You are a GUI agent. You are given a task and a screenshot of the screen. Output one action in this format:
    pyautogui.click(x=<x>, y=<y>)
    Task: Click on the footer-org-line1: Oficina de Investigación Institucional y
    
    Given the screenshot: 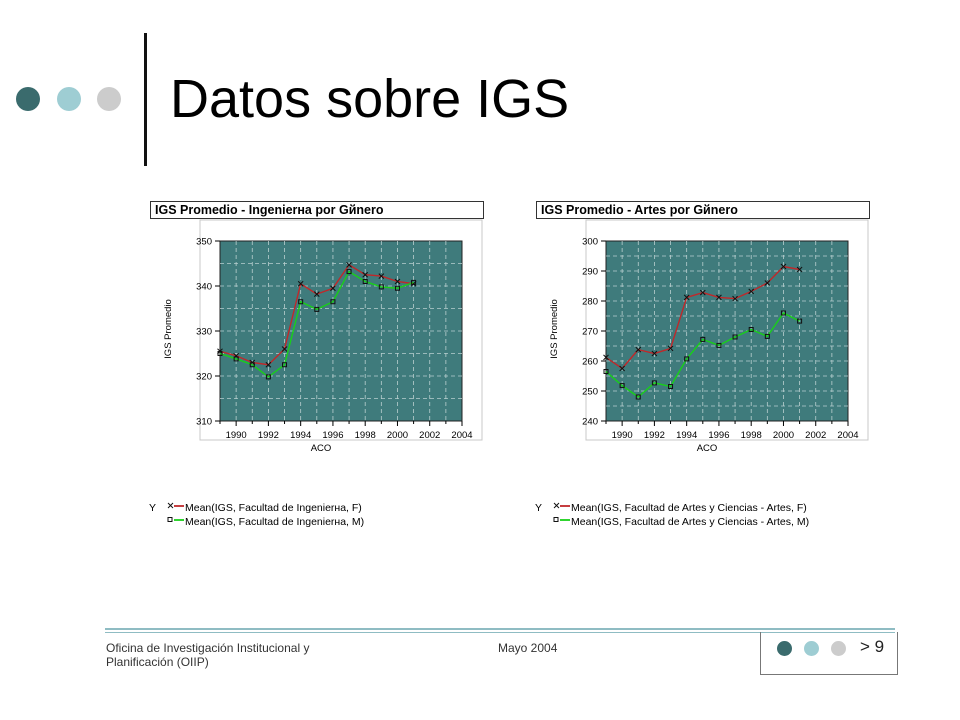 What is the action you would take?
    pyautogui.click(x=208, y=648)
    